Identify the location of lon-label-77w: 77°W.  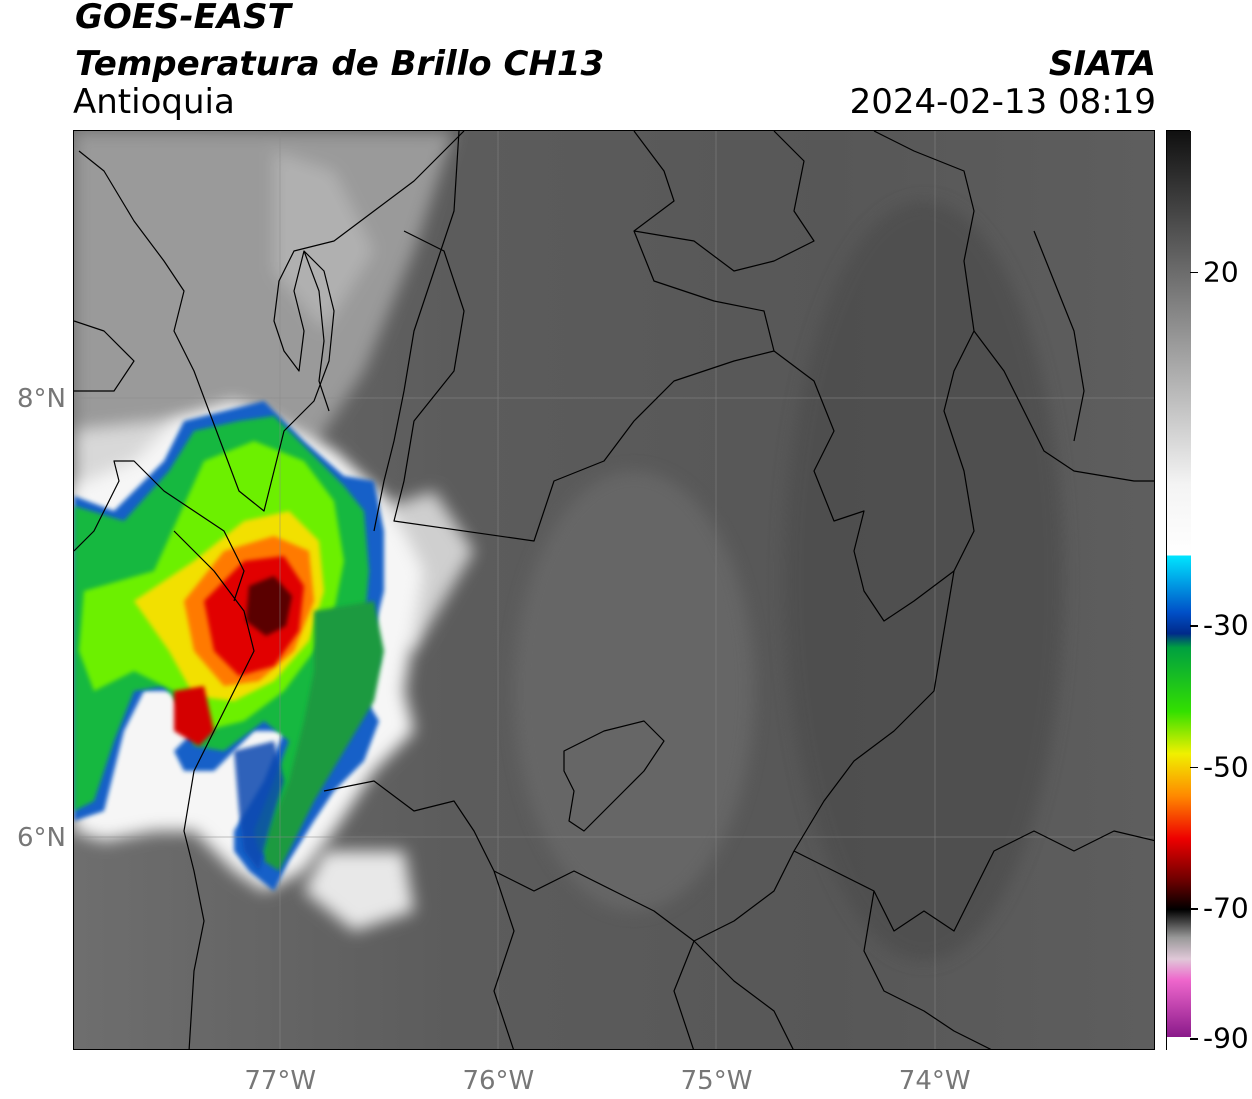
(280, 1081).